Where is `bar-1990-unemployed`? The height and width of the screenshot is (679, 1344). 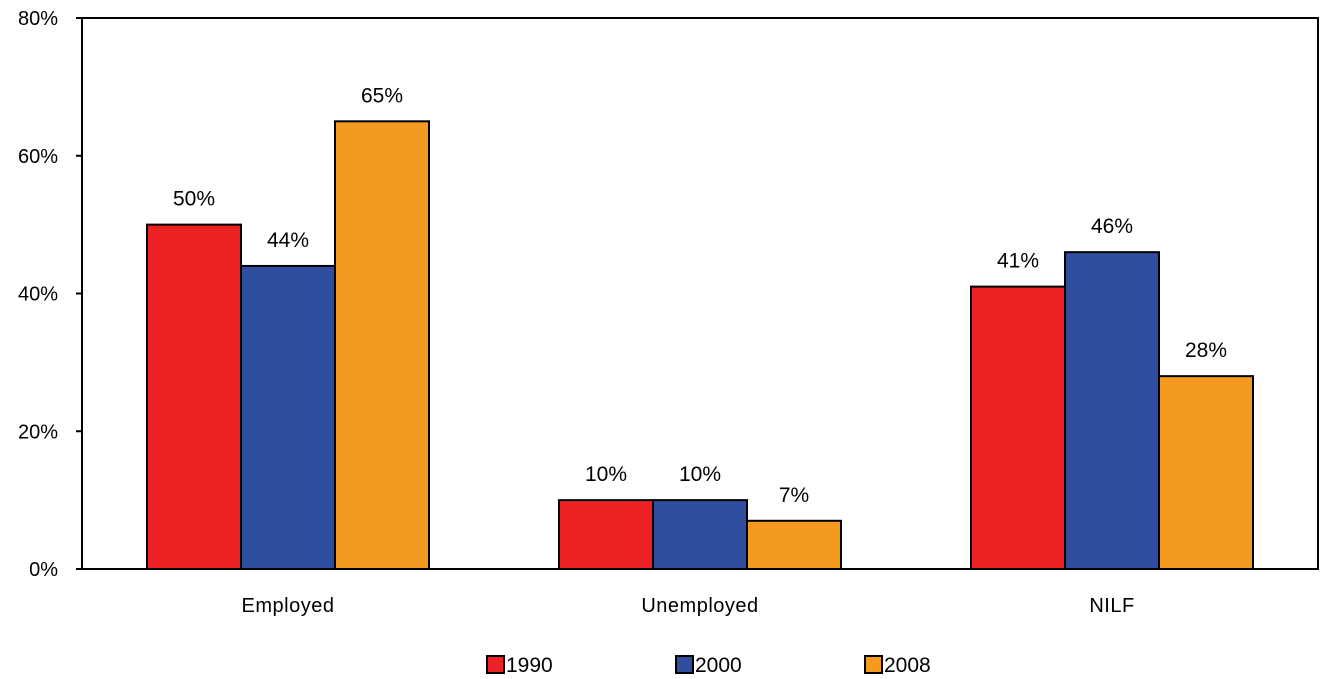
bar-1990-unemployed is located at coordinates (606, 534).